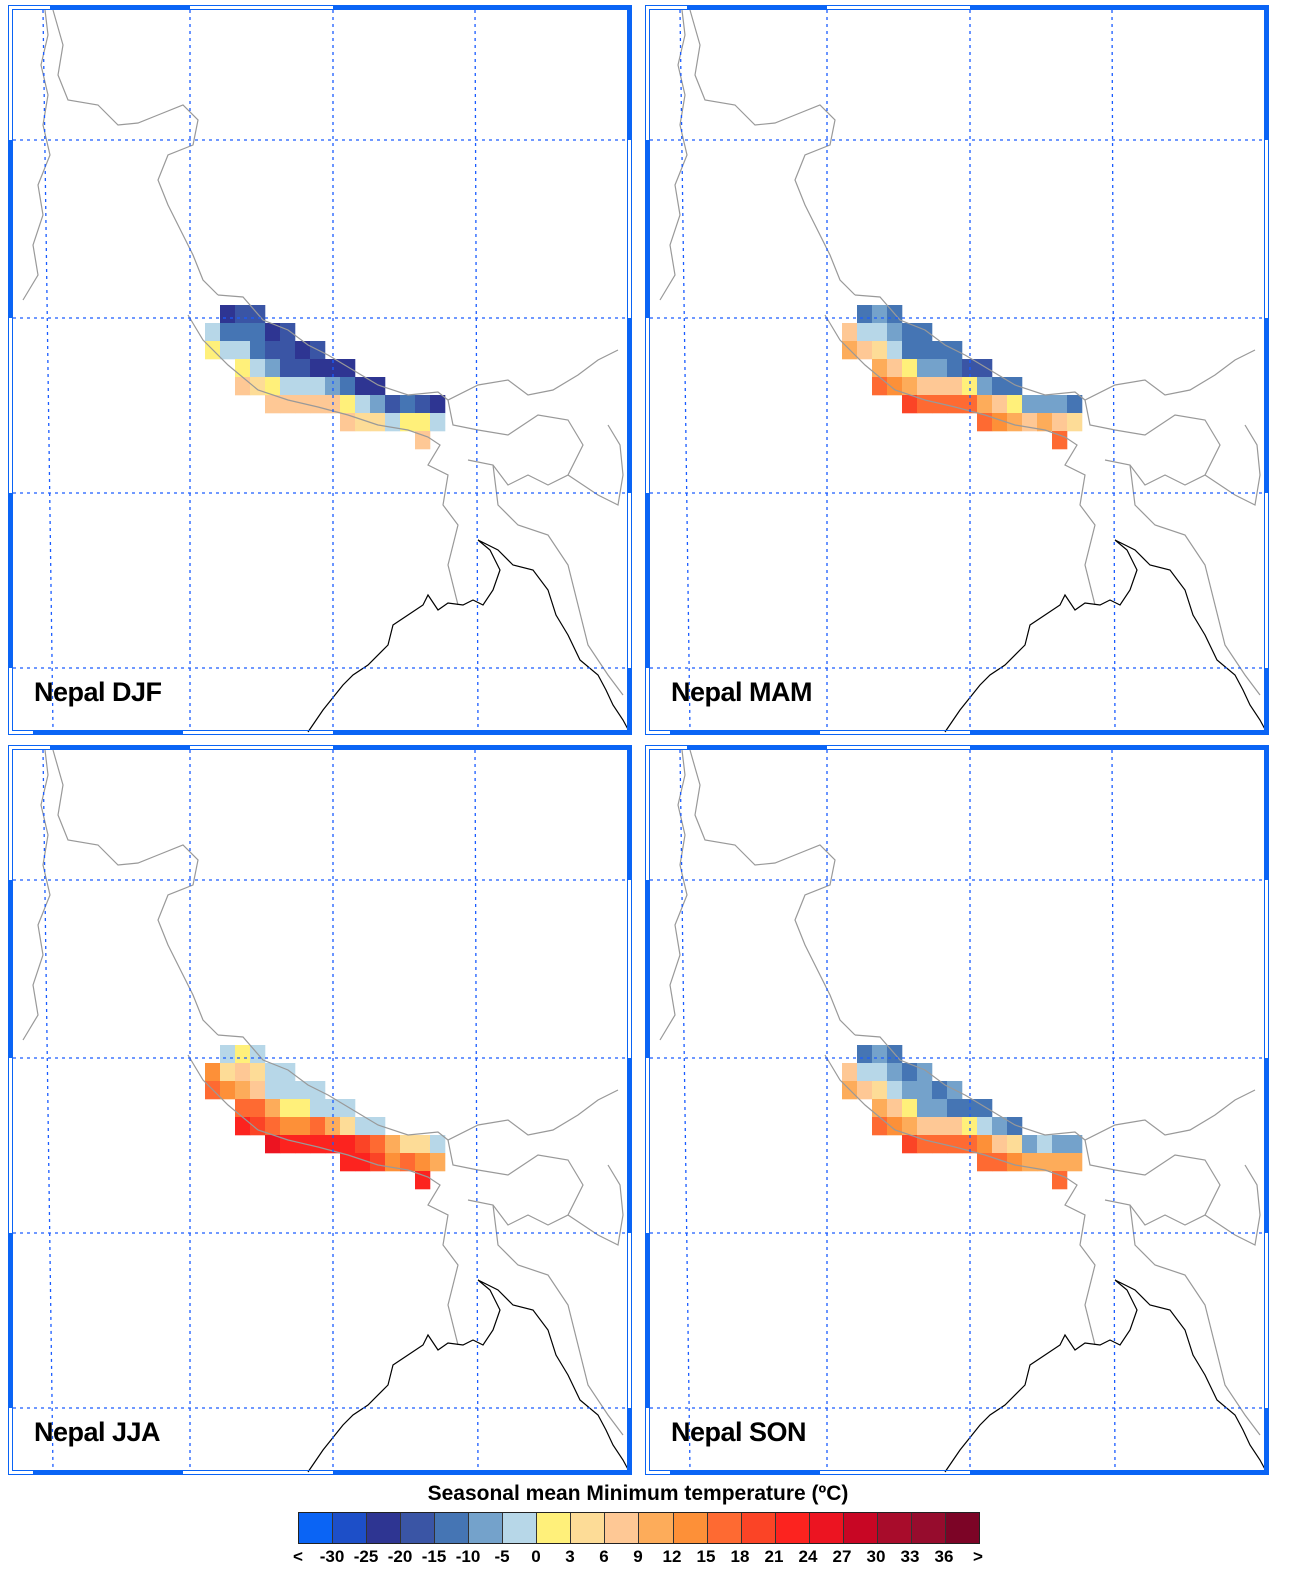 This screenshot has width=1300, height=1596. Describe the element at coordinates (1106, 1376) in the screenshot. I see `coastline` at that location.